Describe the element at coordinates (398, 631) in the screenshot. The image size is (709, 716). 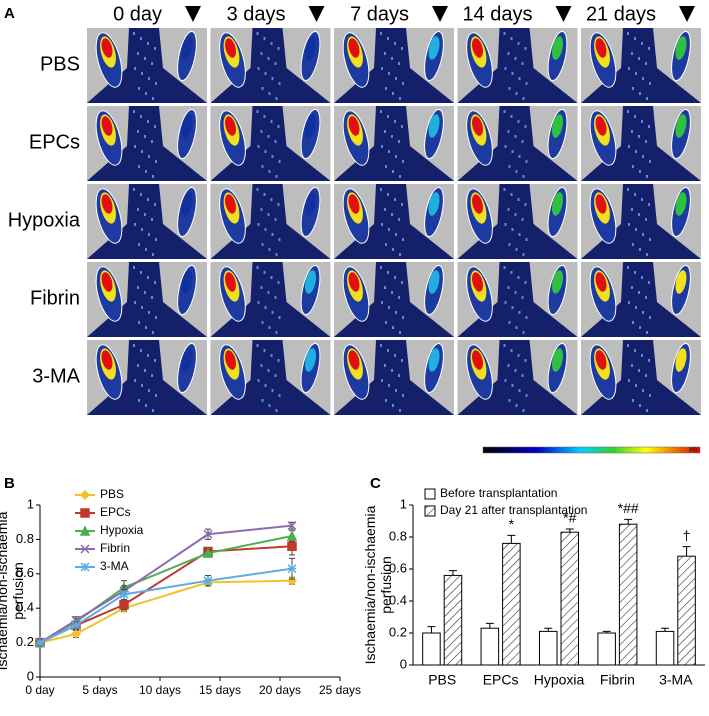
I see `y-tick-label: 0.2` at that location.